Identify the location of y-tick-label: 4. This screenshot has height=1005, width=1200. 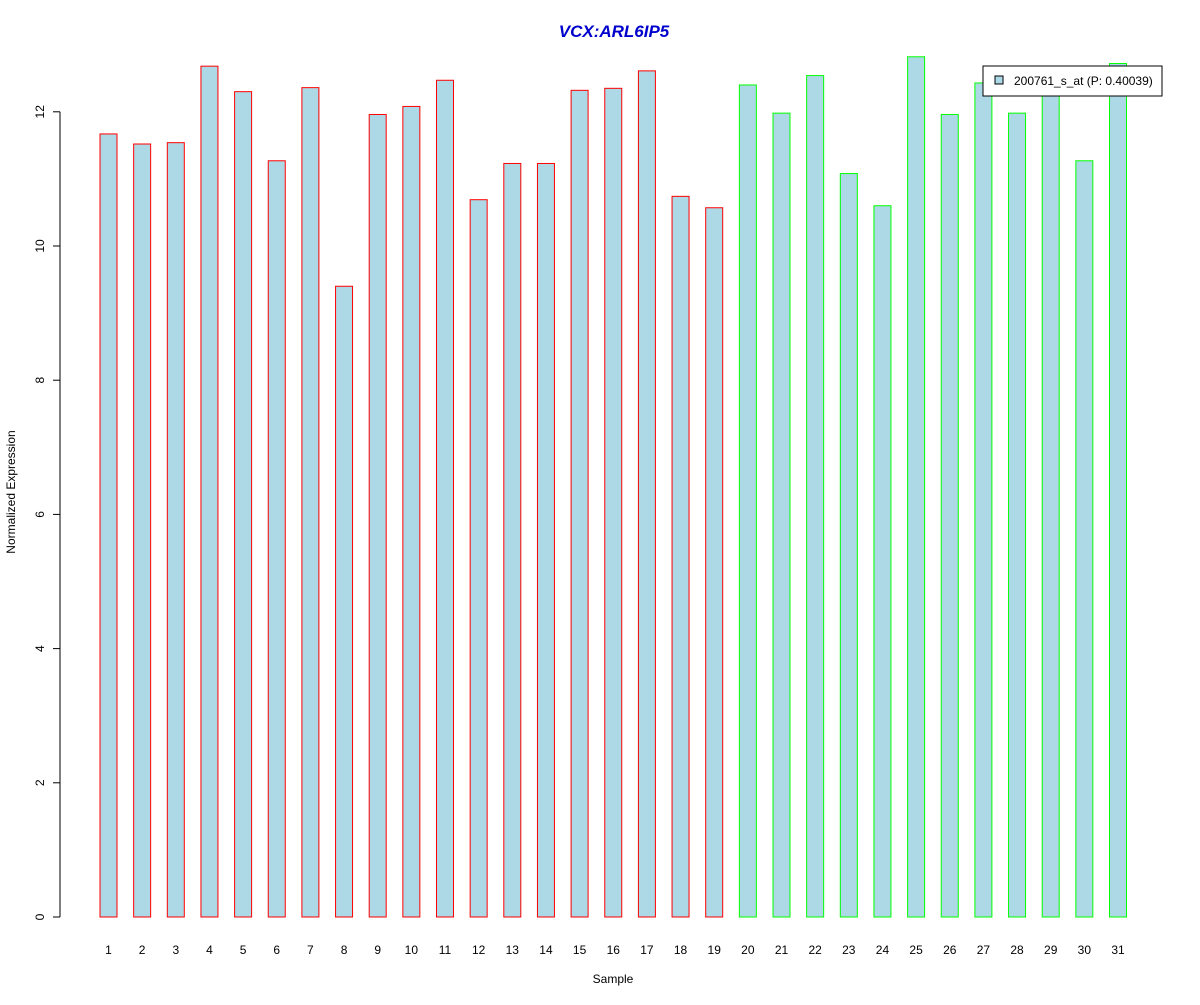
(40, 648).